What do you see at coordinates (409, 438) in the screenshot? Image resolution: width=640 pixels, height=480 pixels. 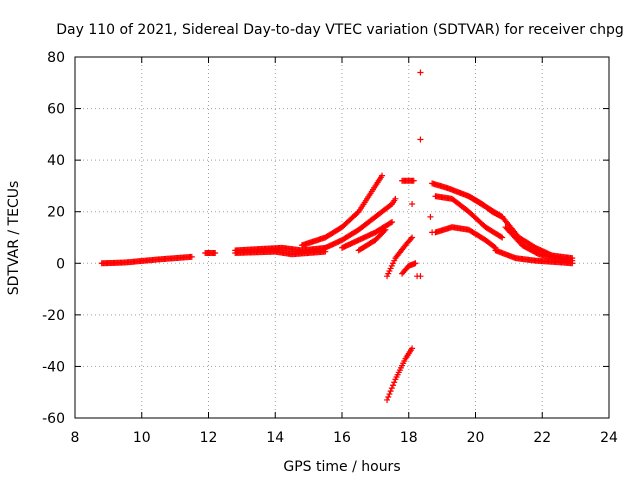 I see `x-tick-label: 18` at bounding box center [409, 438].